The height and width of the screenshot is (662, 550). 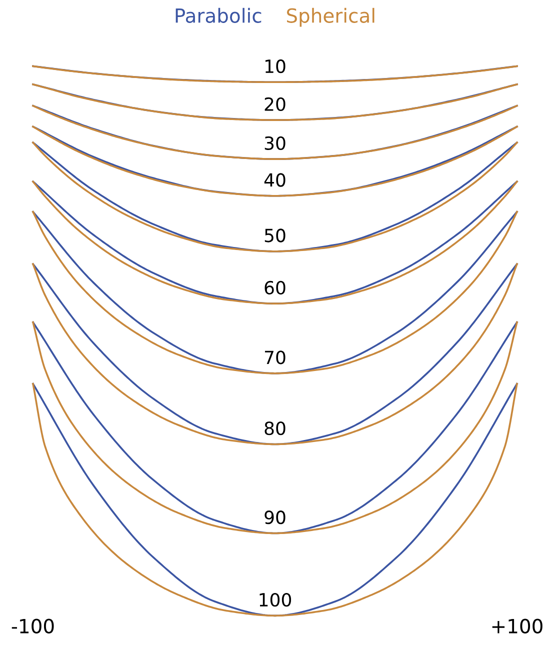 I want to click on annotation: 100, so click(x=276, y=599).